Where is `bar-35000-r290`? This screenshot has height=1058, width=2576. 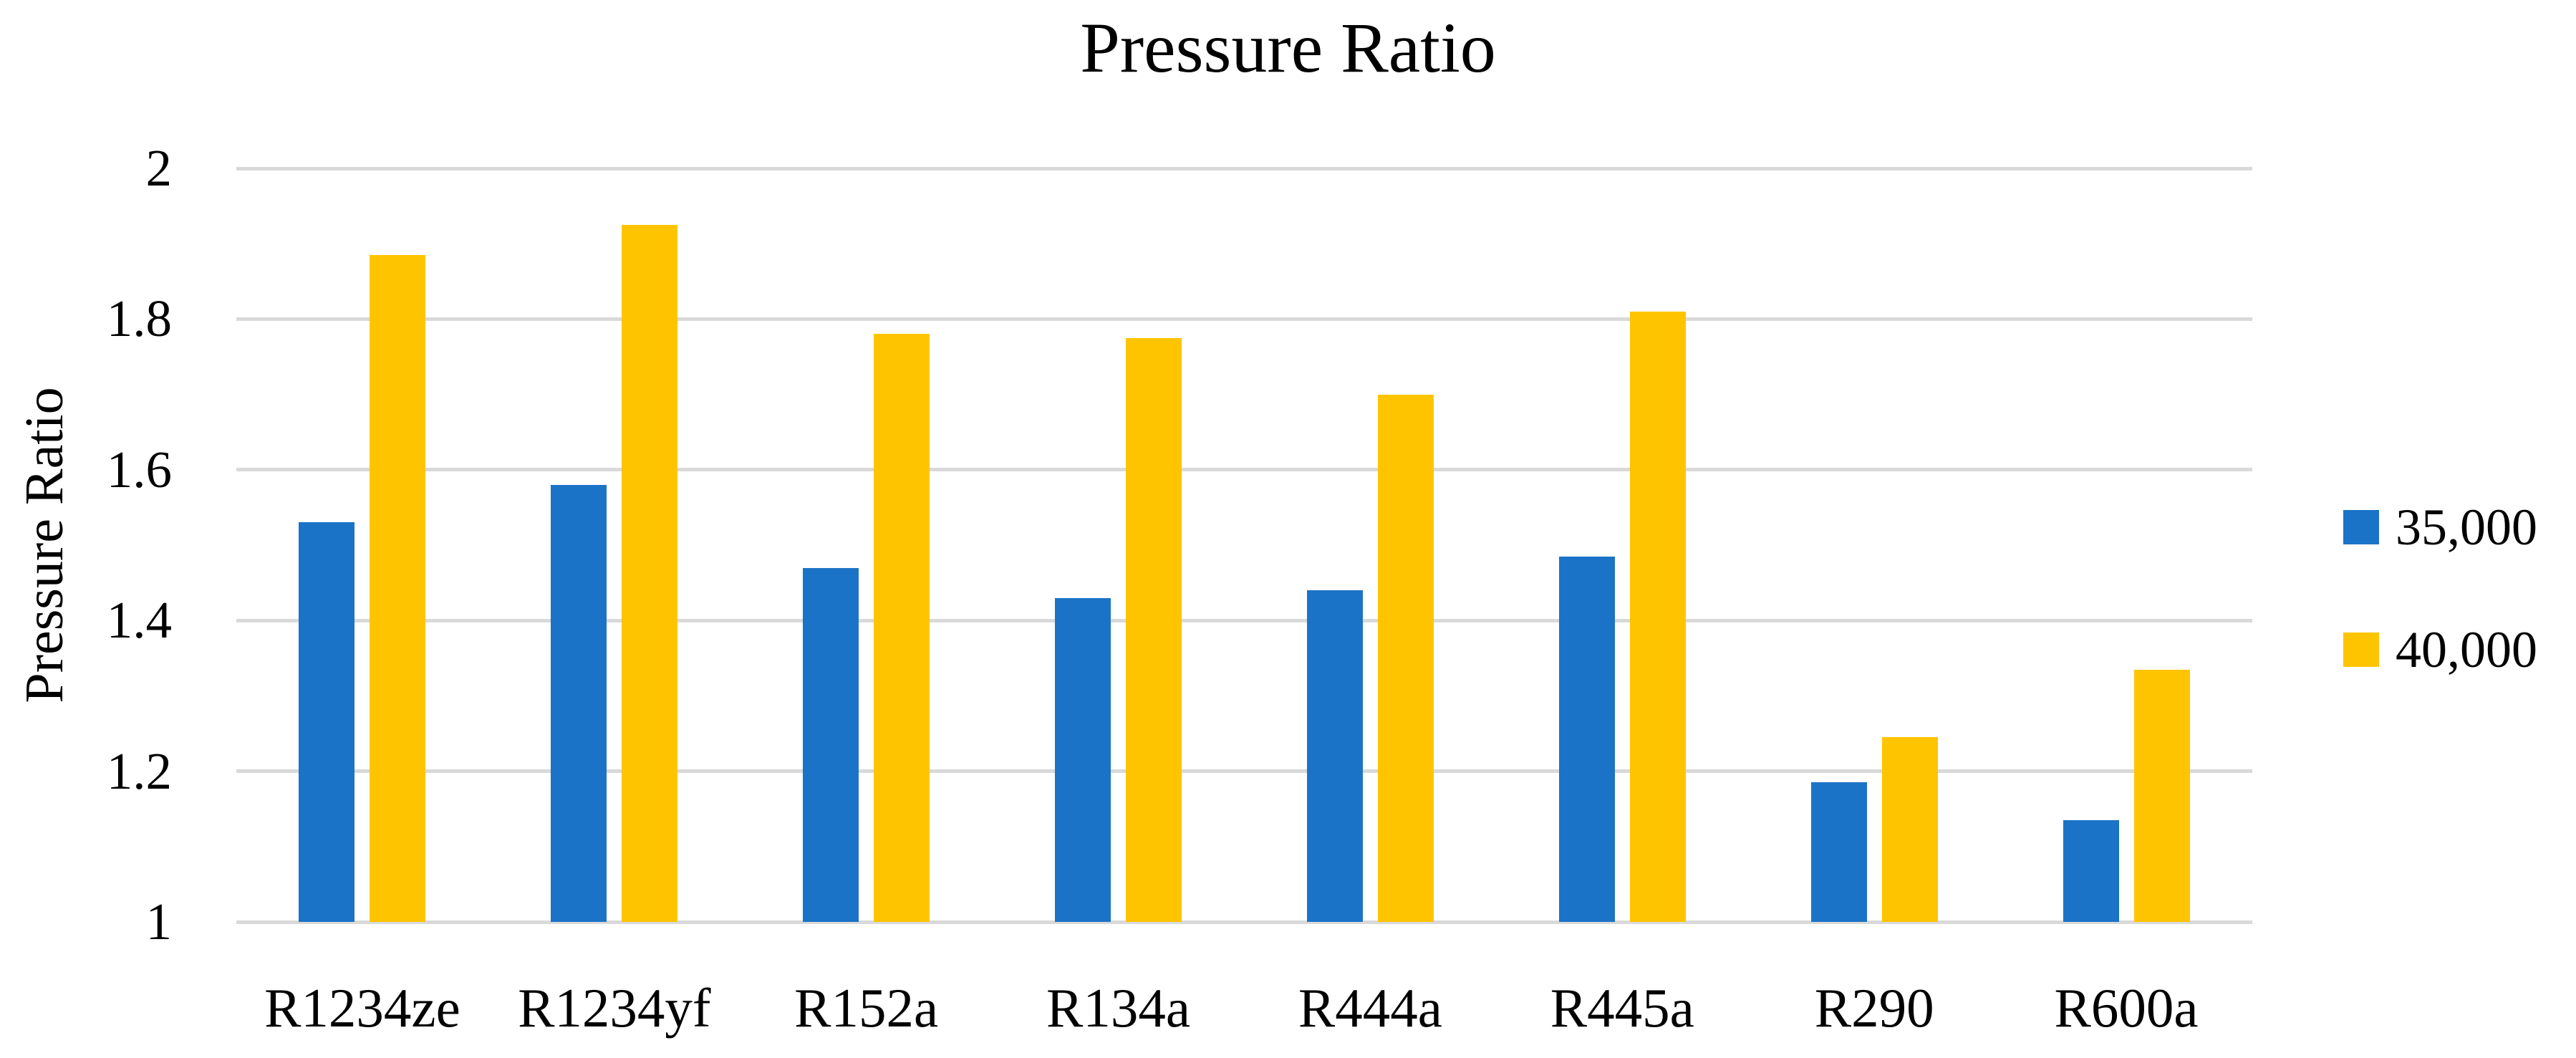 bar-35000-r290 is located at coordinates (1838, 852).